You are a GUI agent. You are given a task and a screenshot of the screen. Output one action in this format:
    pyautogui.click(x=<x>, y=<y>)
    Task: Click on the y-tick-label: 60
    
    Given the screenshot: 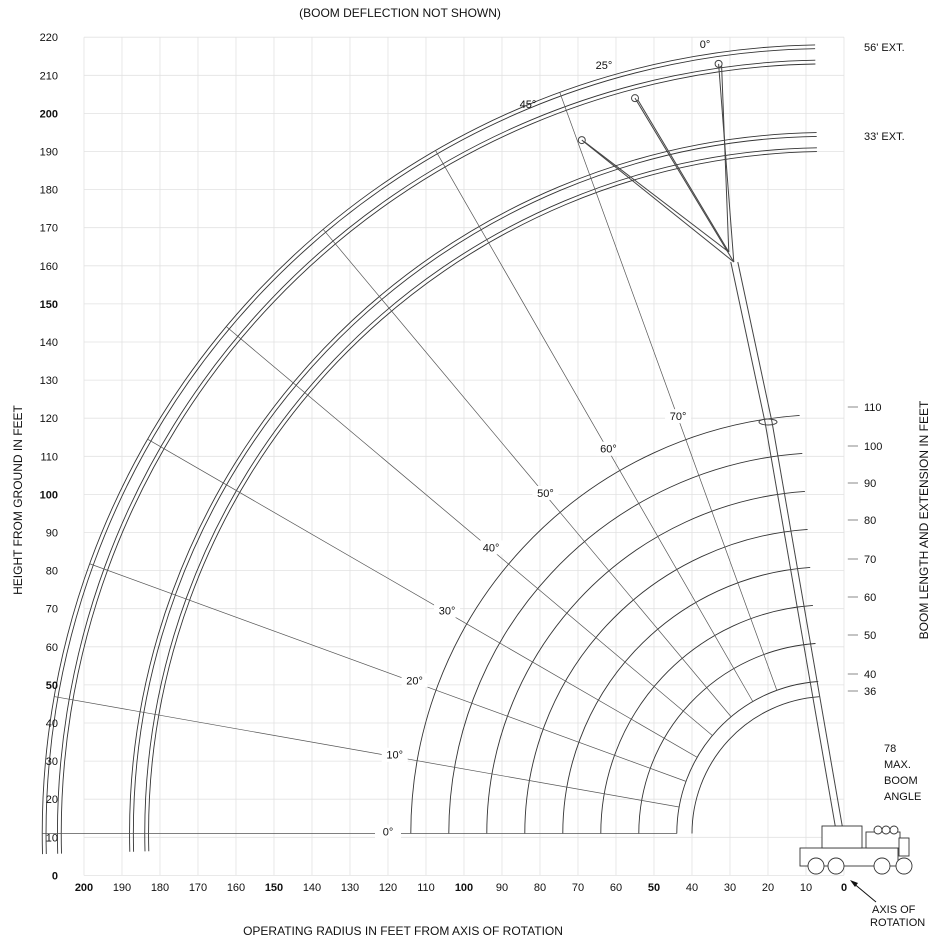 What is the action you would take?
    pyautogui.click(x=52, y=648)
    